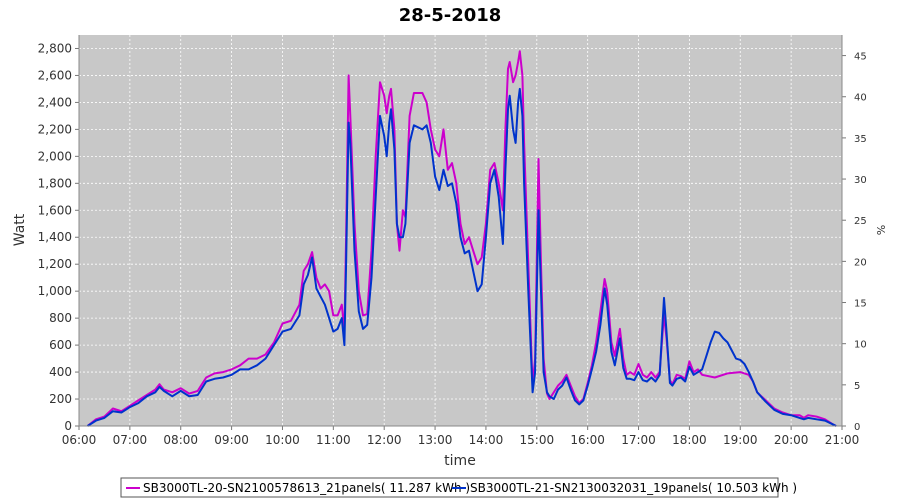 The height and width of the screenshot is (500, 900). Describe the element at coordinates (180, 440) in the screenshot. I see `x-tick-label: 08:00` at that location.